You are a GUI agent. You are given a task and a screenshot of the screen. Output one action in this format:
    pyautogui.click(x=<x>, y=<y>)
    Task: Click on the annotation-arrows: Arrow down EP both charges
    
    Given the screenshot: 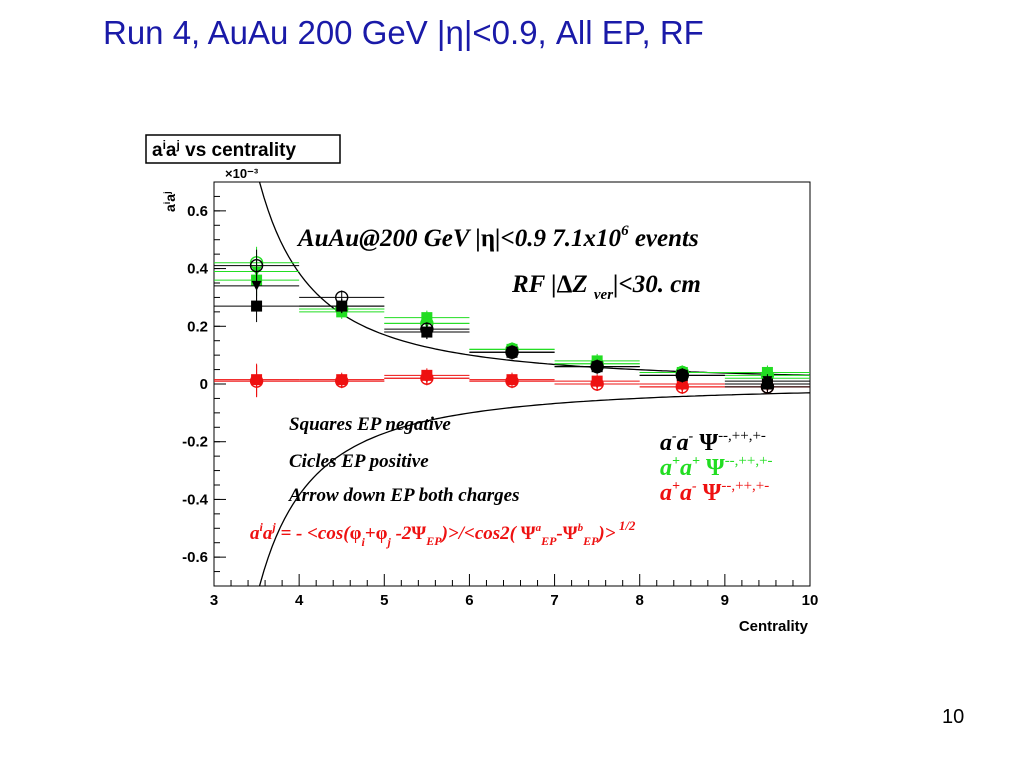 What is the action you would take?
    pyautogui.click(x=404, y=495)
    